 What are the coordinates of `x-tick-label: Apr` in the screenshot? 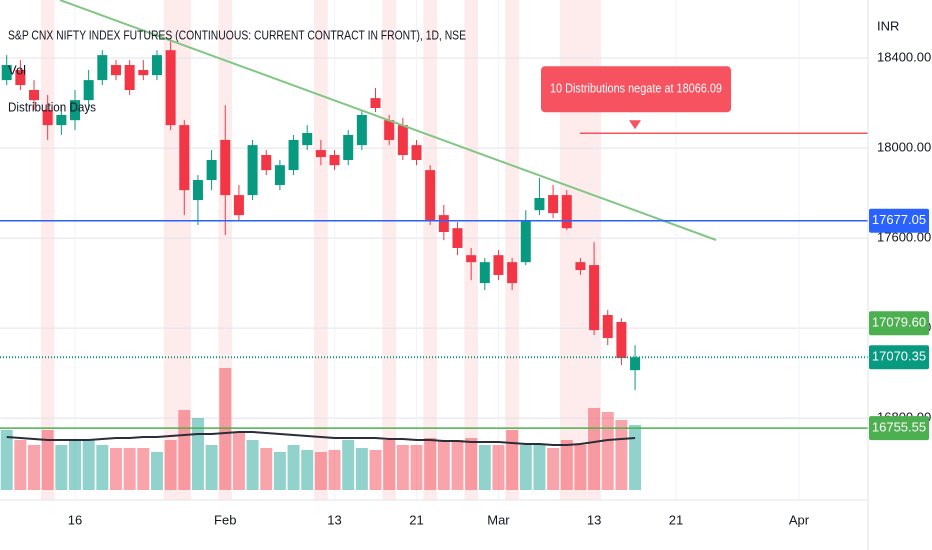 It's located at (799, 519).